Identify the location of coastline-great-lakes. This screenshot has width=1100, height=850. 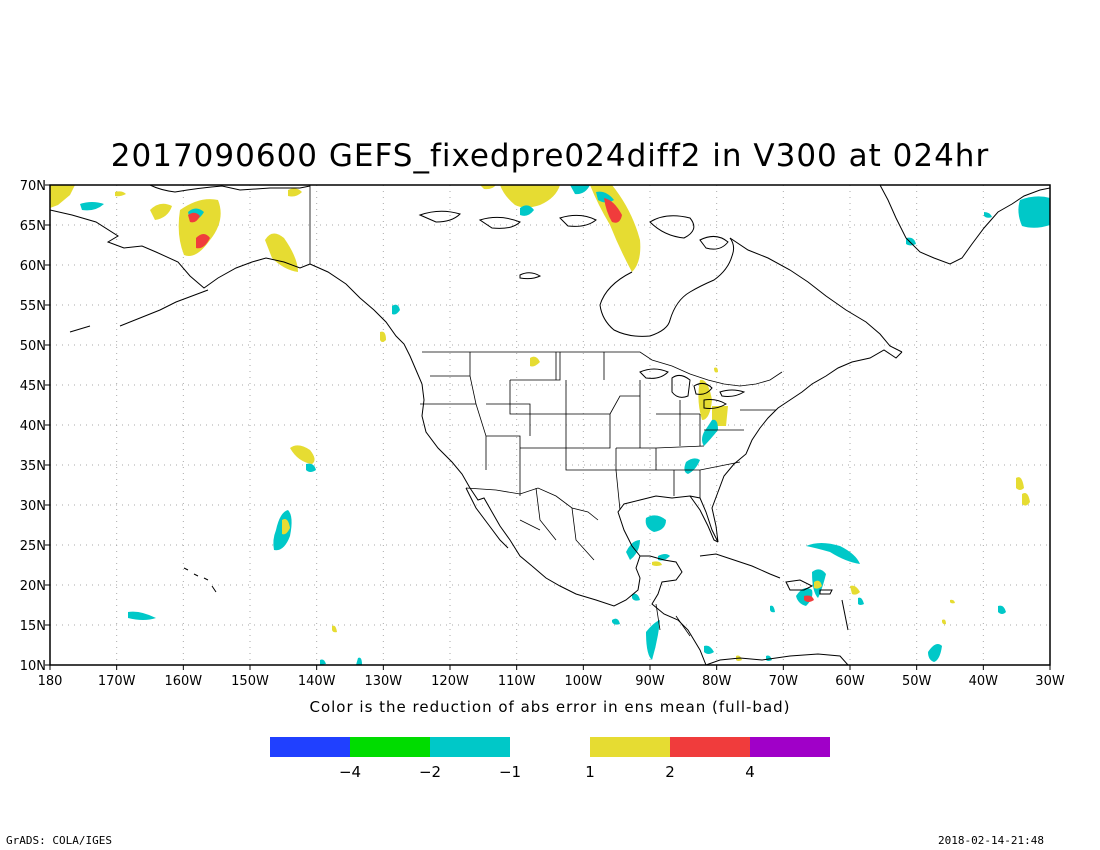
(692, 388).